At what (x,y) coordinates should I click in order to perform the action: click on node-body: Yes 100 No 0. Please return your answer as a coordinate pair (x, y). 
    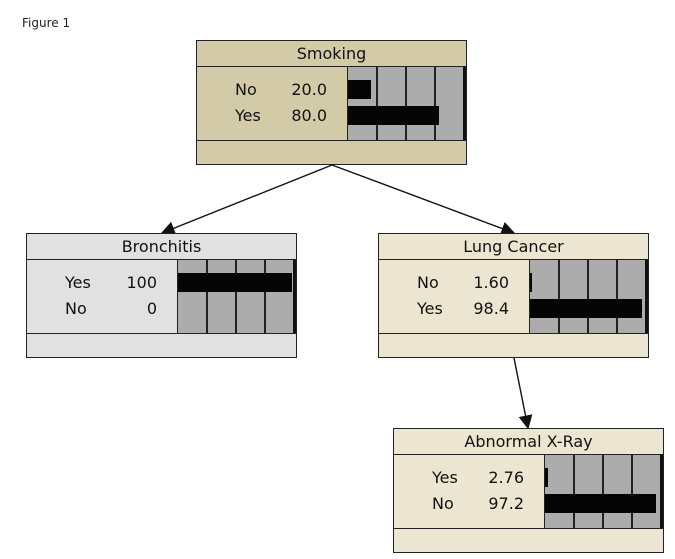
    Looking at the image, I should click on (161, 297).